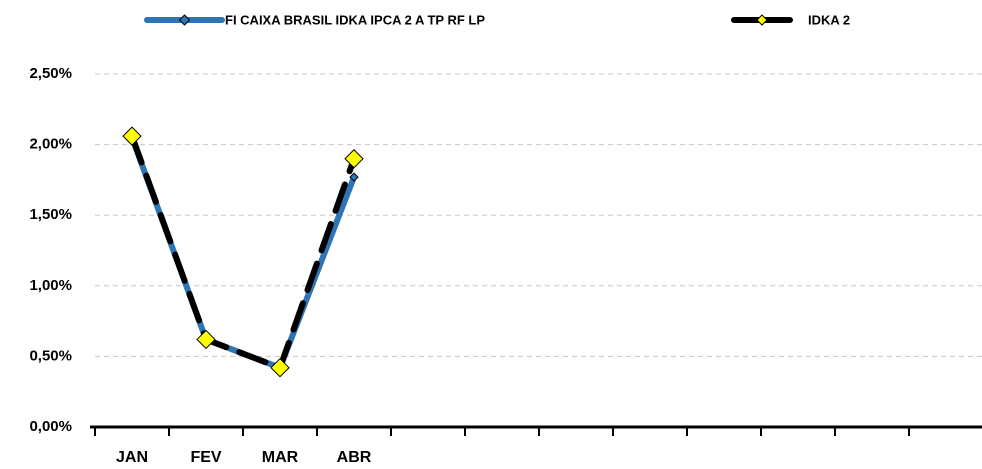  What do you see at coordinates (50, 73) in the screenshot?
I see `y-tick-label: 2,50%` at bounding box center [50, 73].